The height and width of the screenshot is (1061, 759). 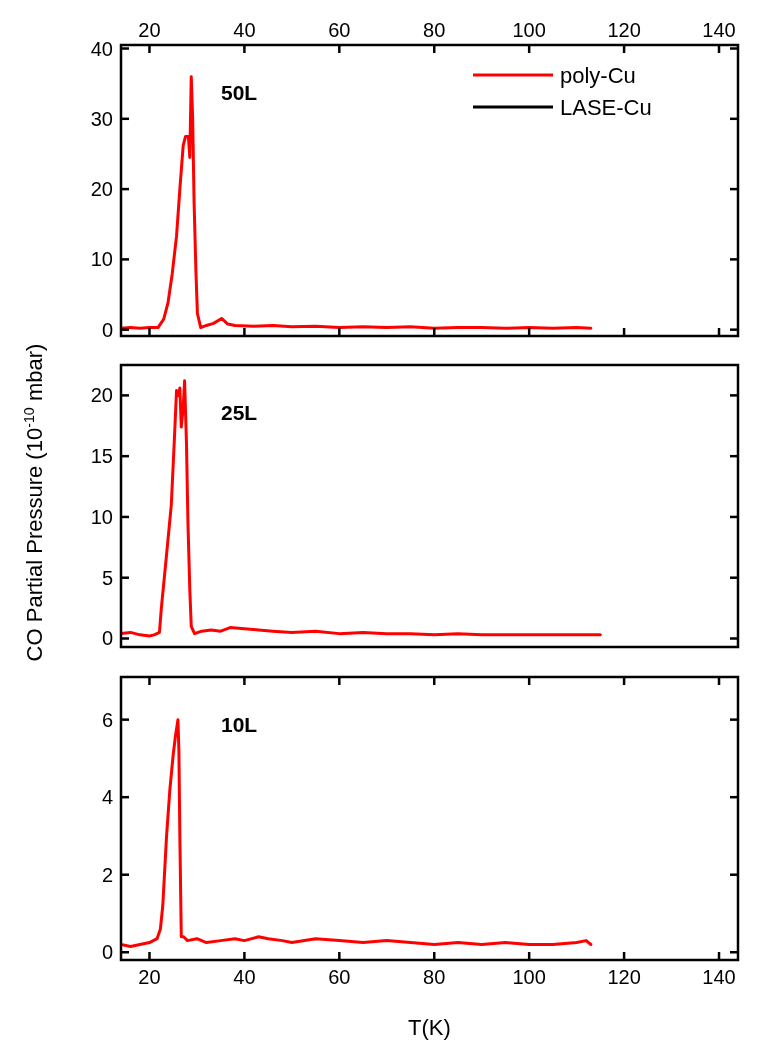 What do you see at coordinates (719, 977) in the screenshot?
I see `x-tick-label: 140` at bounding box center [719, 977].